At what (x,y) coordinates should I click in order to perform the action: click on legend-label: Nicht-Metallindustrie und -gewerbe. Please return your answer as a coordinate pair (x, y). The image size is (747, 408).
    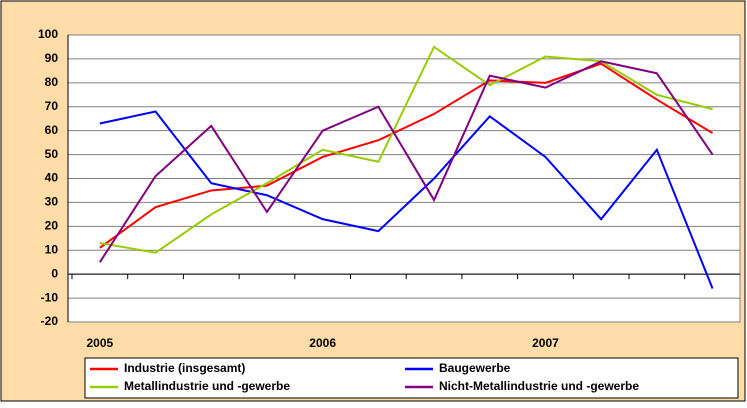
    Looking at the image, I should click on (539, 386).